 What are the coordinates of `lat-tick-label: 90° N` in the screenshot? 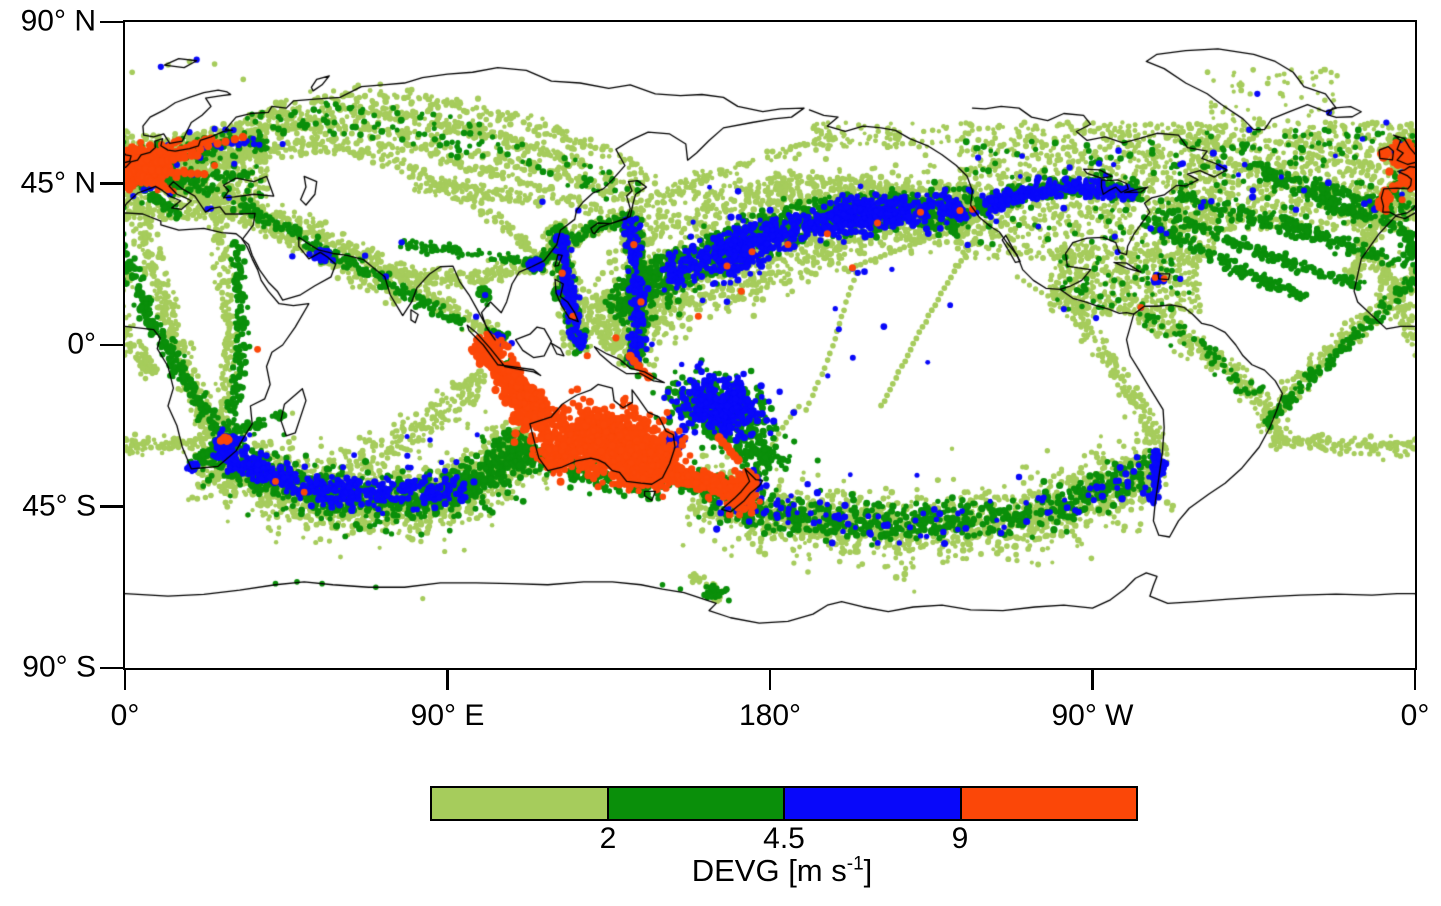 It's located at (58, 21).